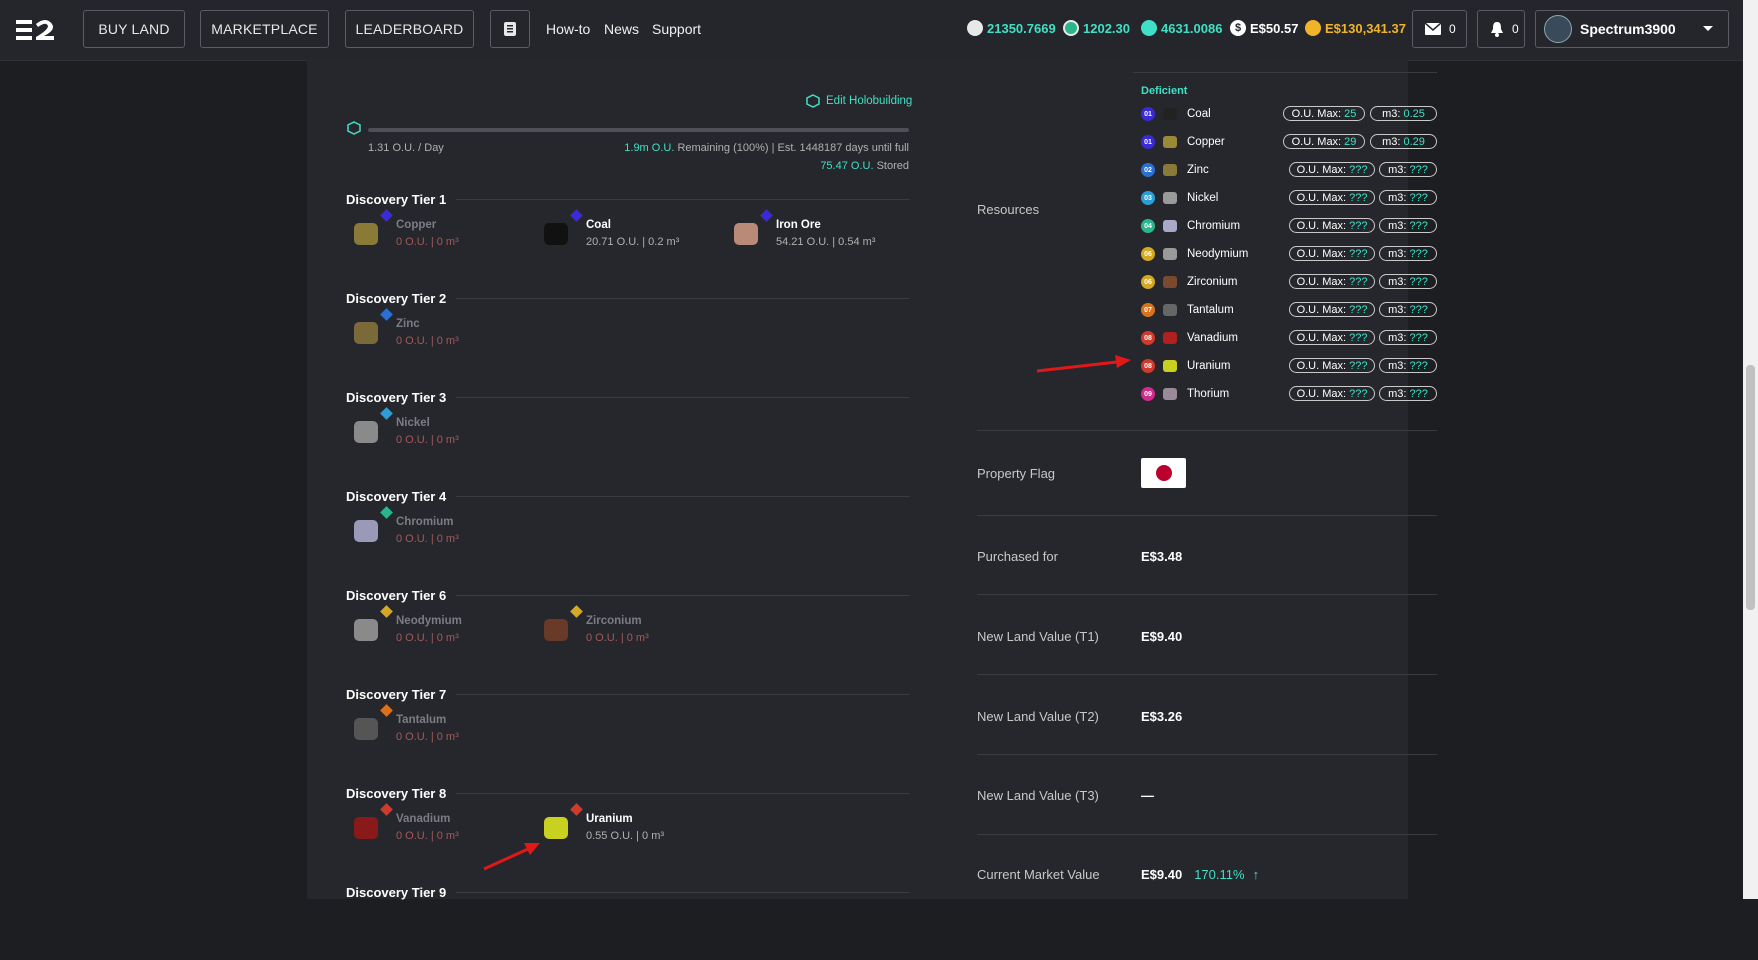 Image resolution: width=1758 pixels, height=960 pixels. Describe the element at coordinates (1208, 394) in the screenshot. I see `resource-name: Thorium` at that location.